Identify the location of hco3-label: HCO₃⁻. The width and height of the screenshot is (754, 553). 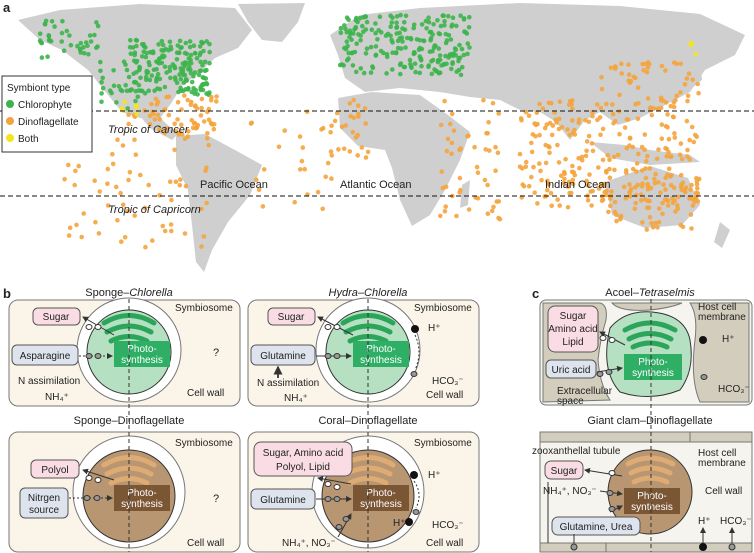
(448, 525).